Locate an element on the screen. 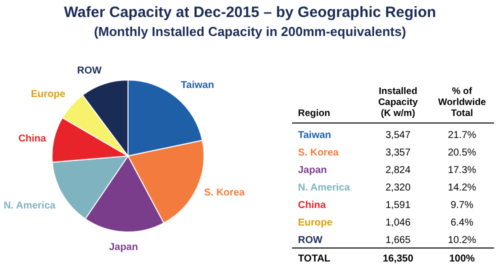 This screenshot has width=500, height=266. slice-label: S. Korea is located at coordinates (225, 193).